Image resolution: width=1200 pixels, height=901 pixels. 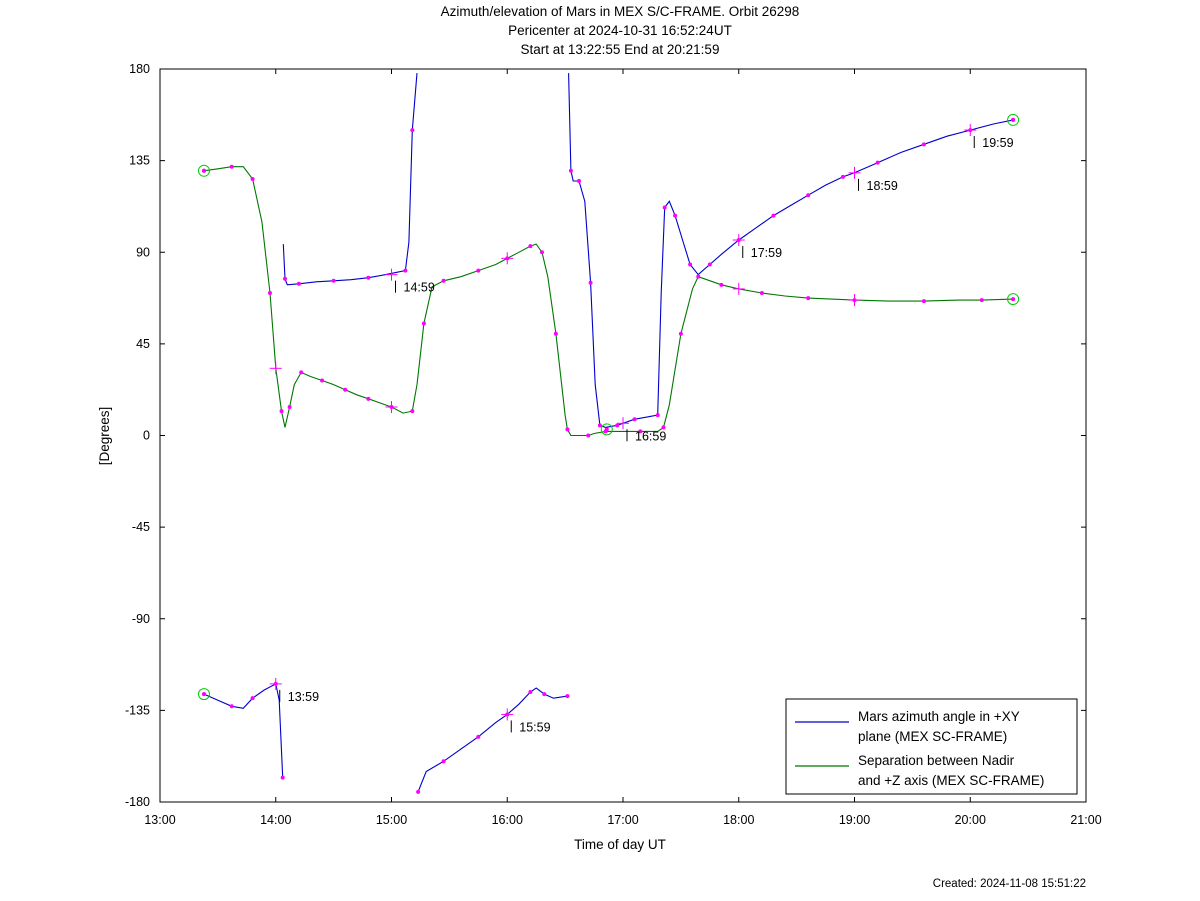 I want to click on hour-label: 16:59, so click(x=650, y=436).